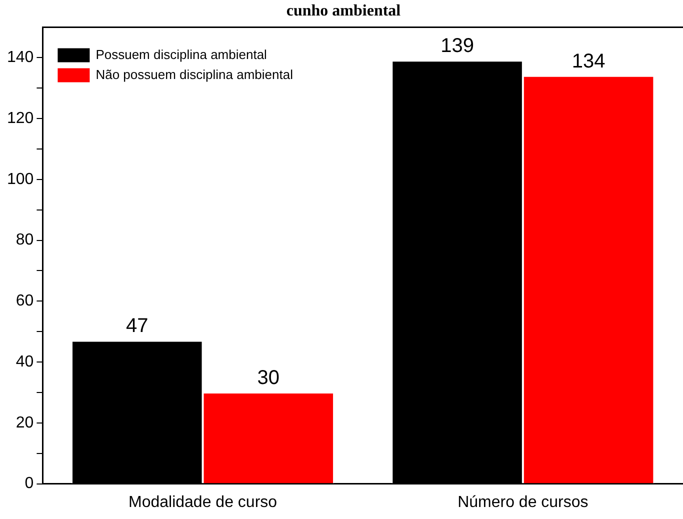  Describe the element at coordinates (523, 502) in the screenshot. I see `x-tick-label: Número de cursos` at that location.